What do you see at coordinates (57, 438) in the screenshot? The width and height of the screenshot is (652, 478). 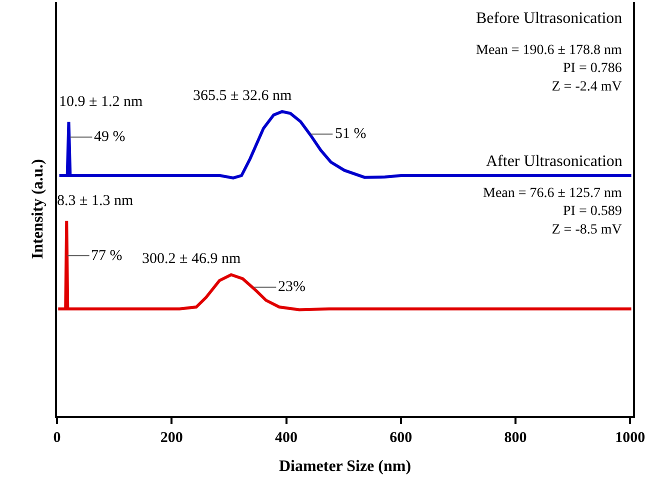 I see `x-tick-label: 0` at bounding box center [57, 438].